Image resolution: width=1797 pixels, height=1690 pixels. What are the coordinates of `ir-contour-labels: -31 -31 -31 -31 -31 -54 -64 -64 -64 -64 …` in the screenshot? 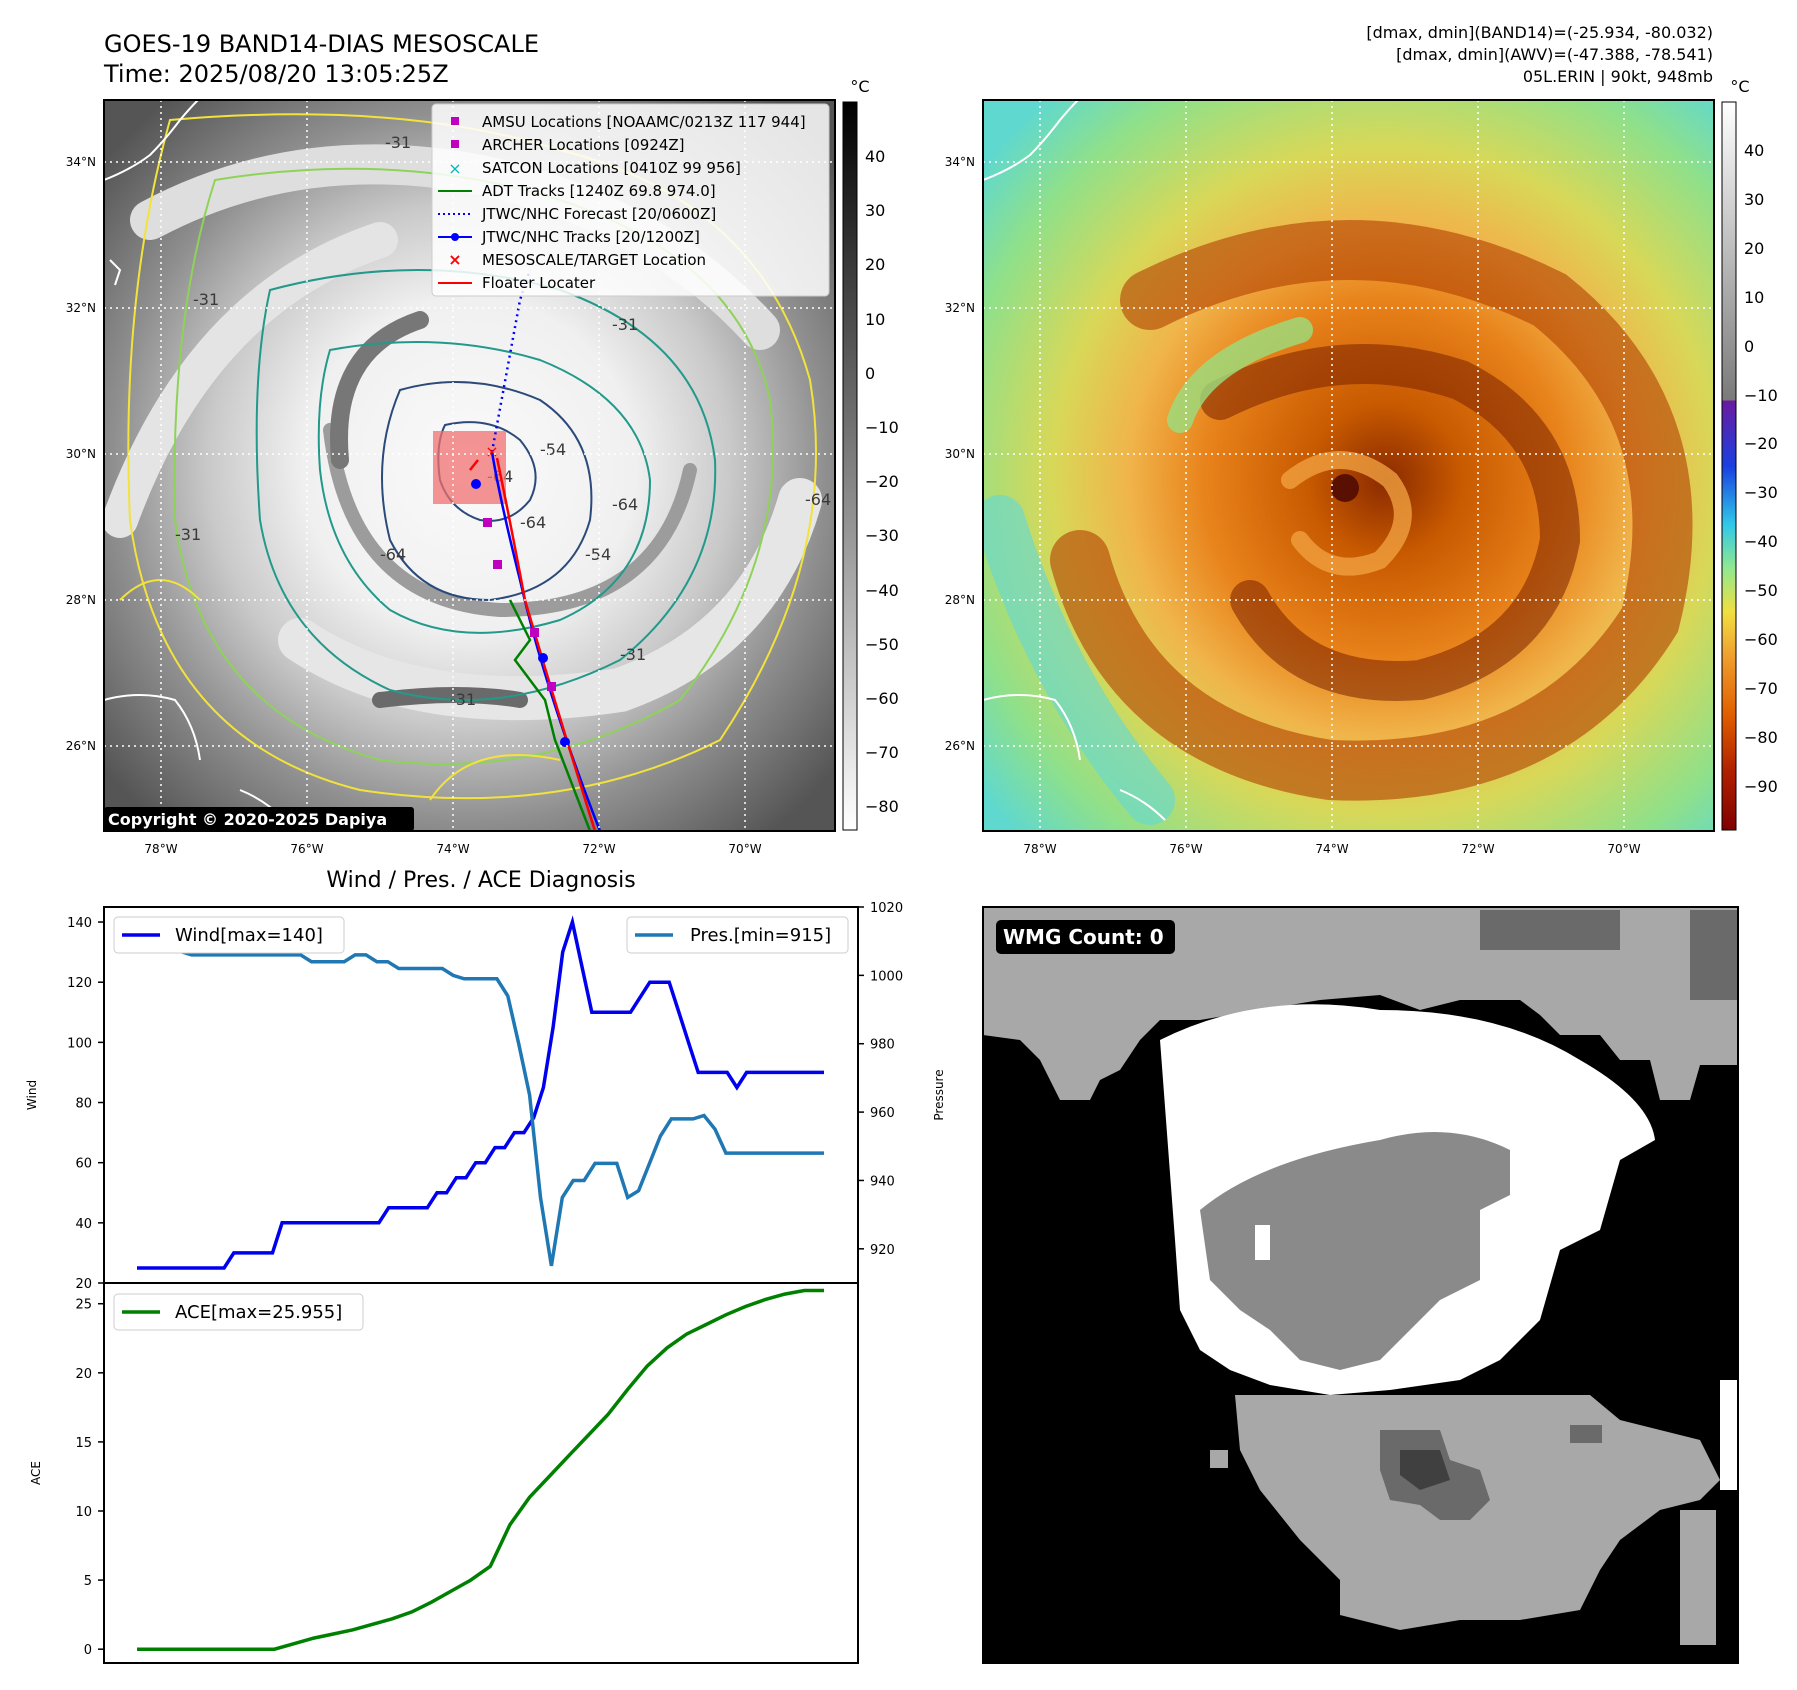 It's located at (503, 421).